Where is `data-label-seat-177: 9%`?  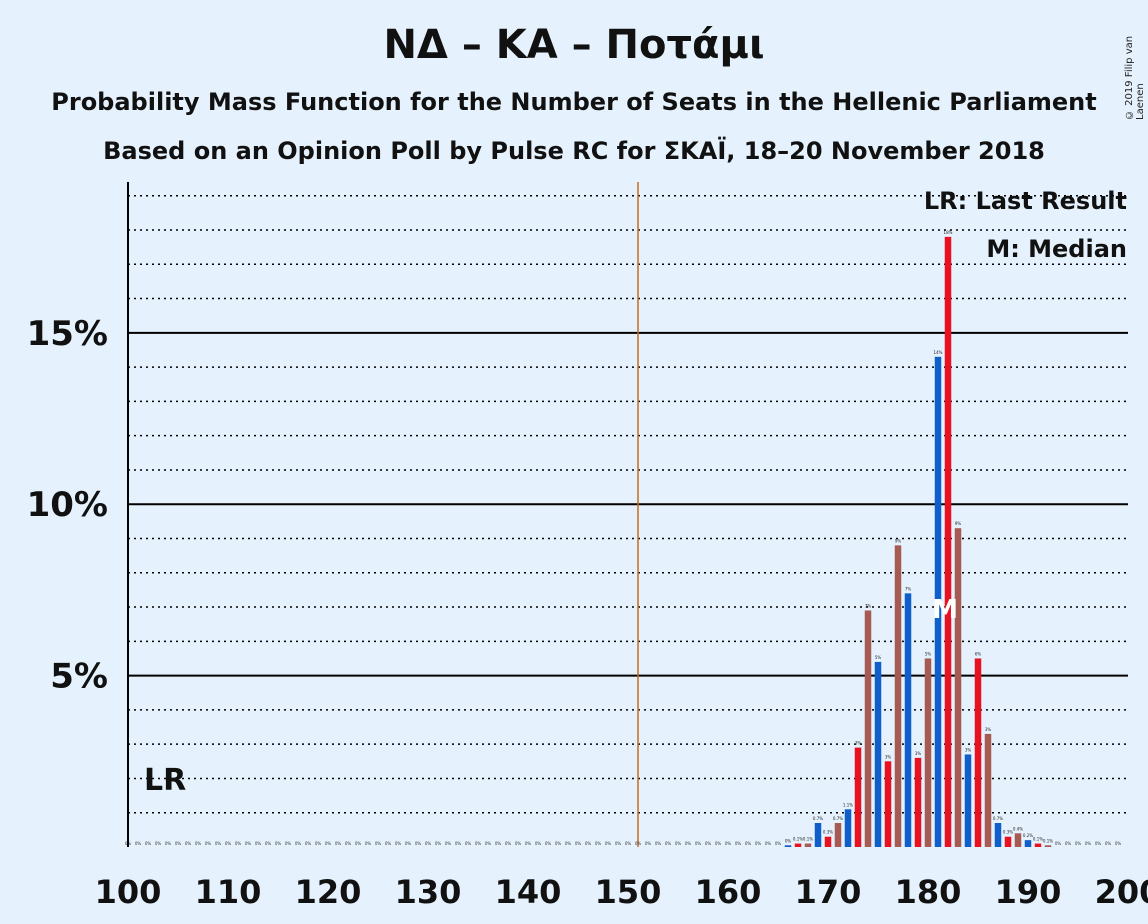
data-label-seat-177: 9% is located at coordinates (898, 540).